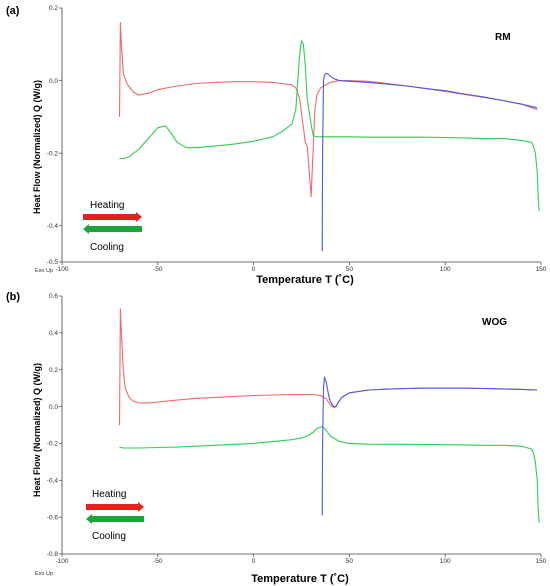  Describe the element at coordinates (44, 574) in the screenshot. I see `panel-b-exo-up-label: Exo Up` at that location.